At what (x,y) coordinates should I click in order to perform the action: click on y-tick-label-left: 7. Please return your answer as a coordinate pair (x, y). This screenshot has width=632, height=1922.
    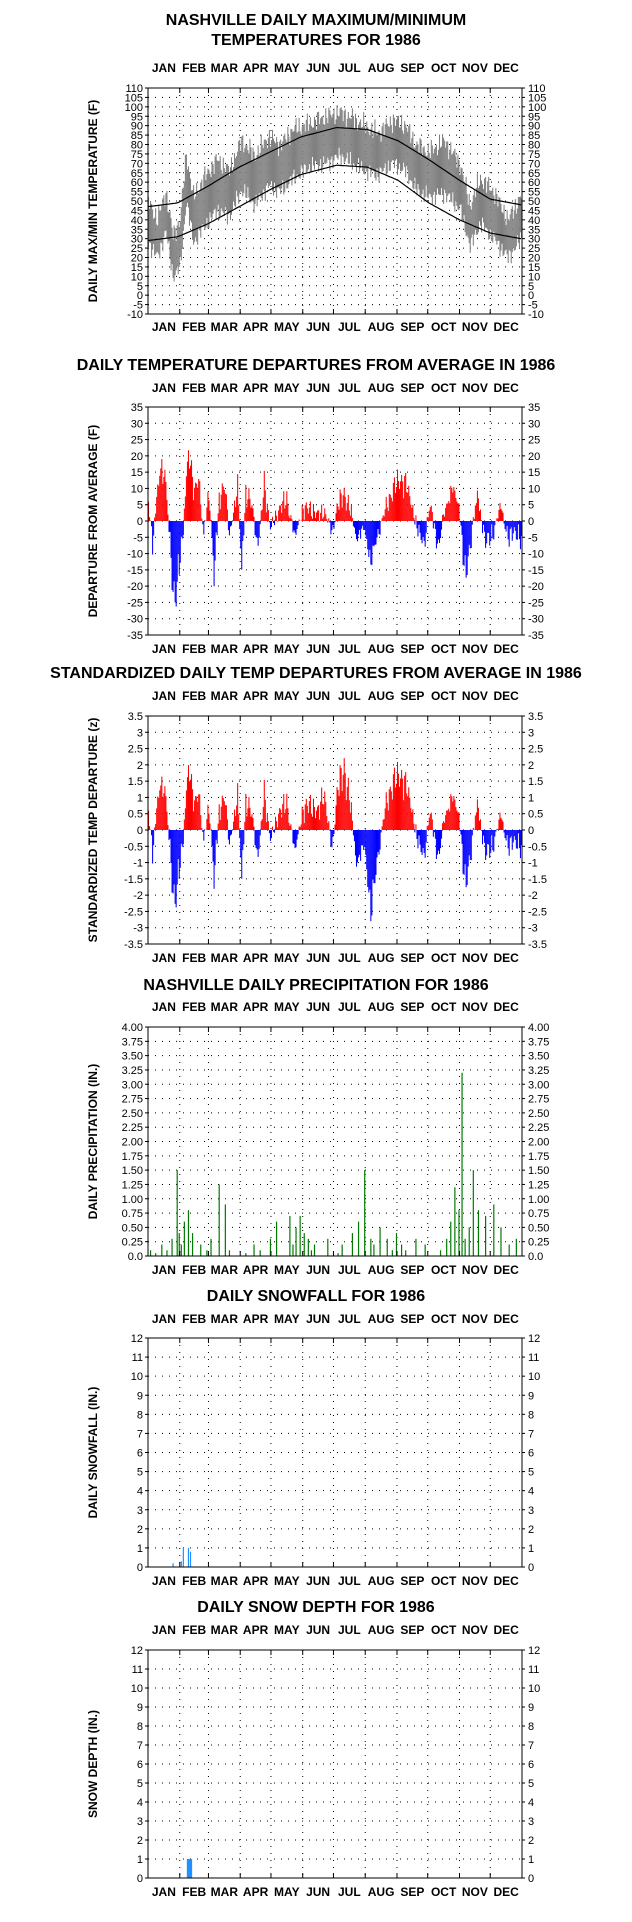
    Looking at the image, I should click on (140, 1746).